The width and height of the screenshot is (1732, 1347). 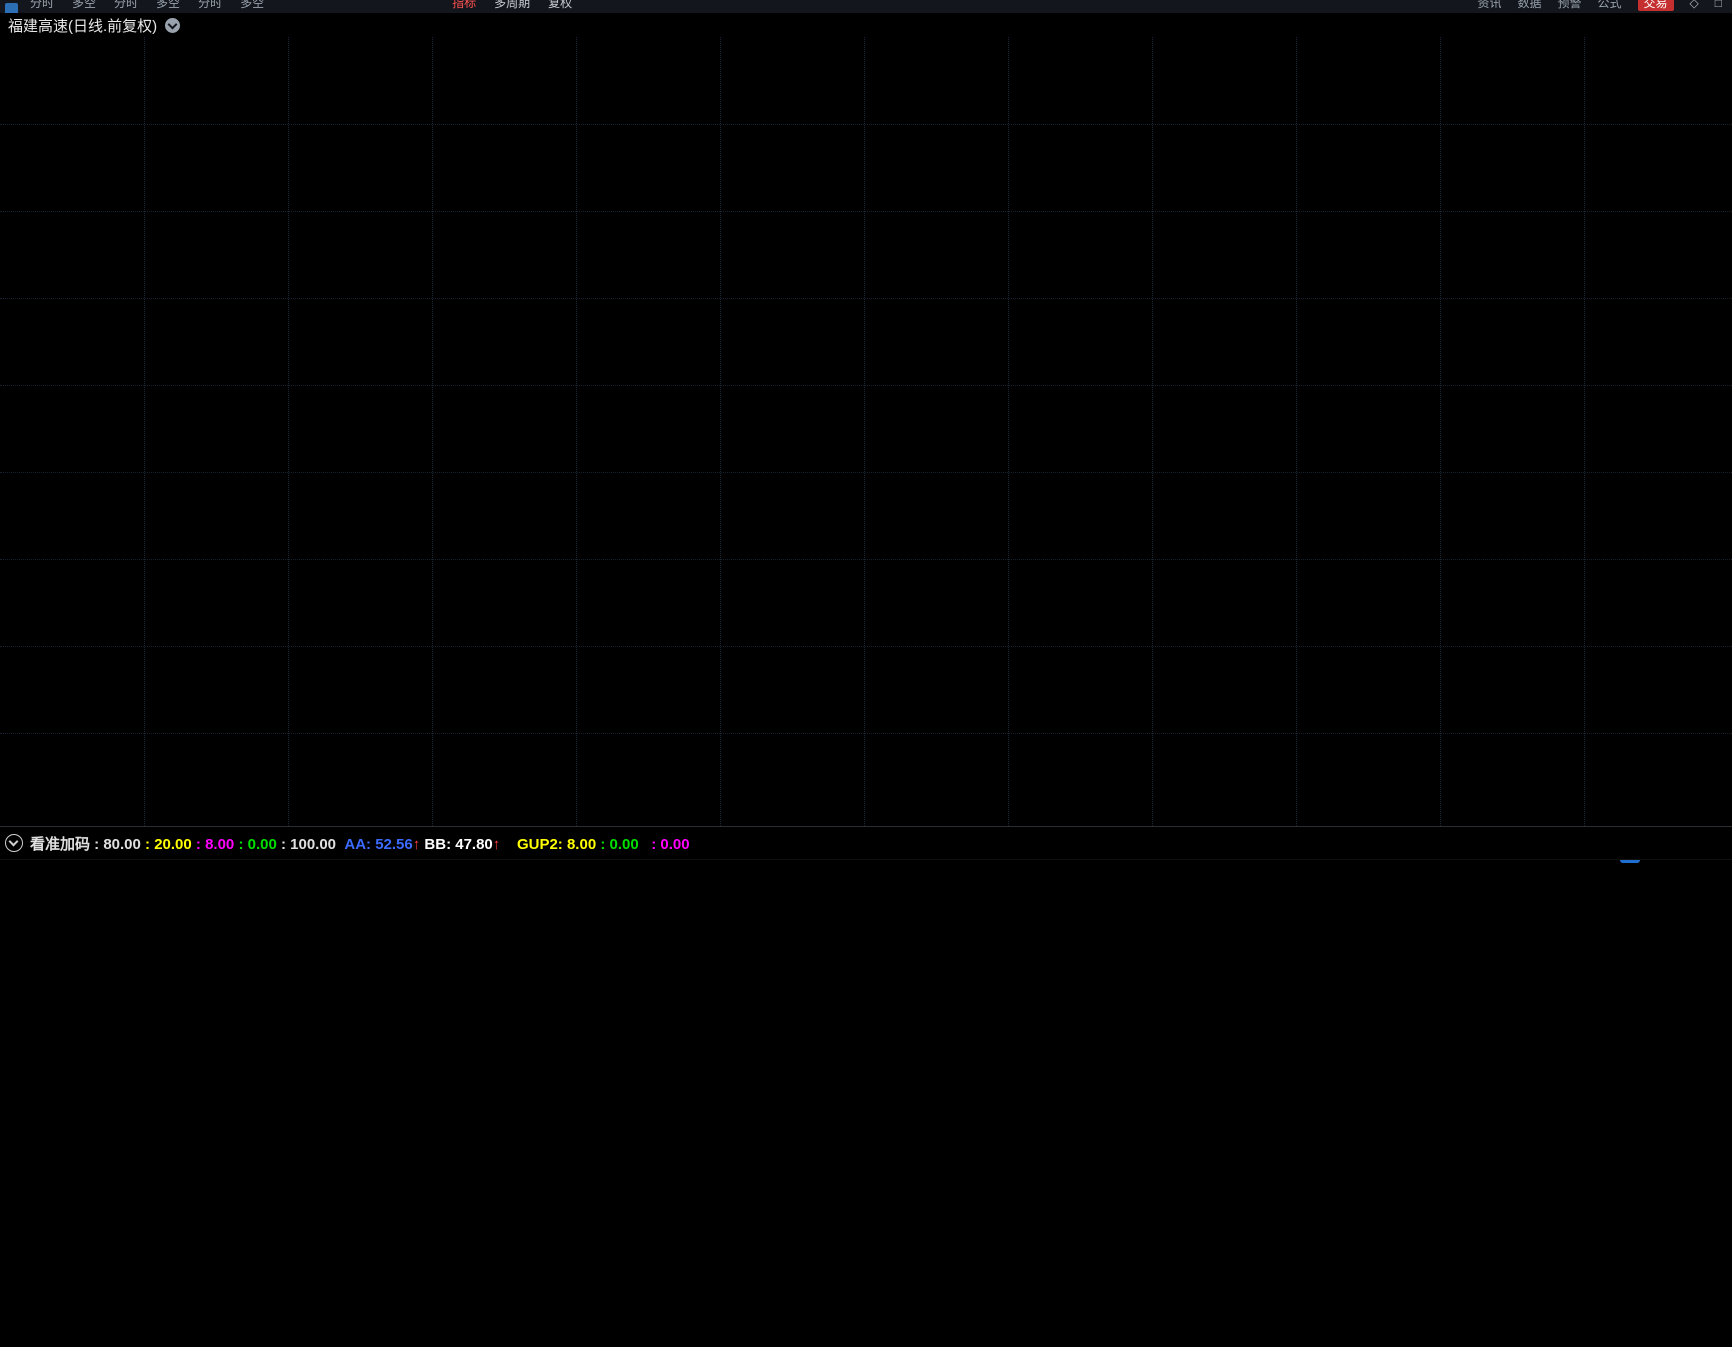 What do you see at coordinates (1655, 5) in the screenshot?
I see `trade-button: 交易` at bounding box center [1655, 5].